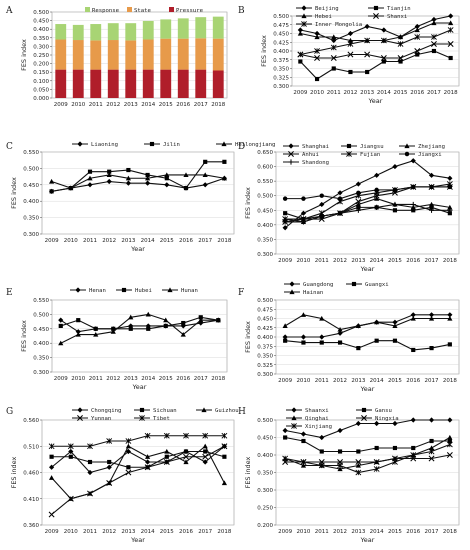  Describe the element at coordinates (375, 101) in the screenshot. I see `x-axis-title: Year` at that location.